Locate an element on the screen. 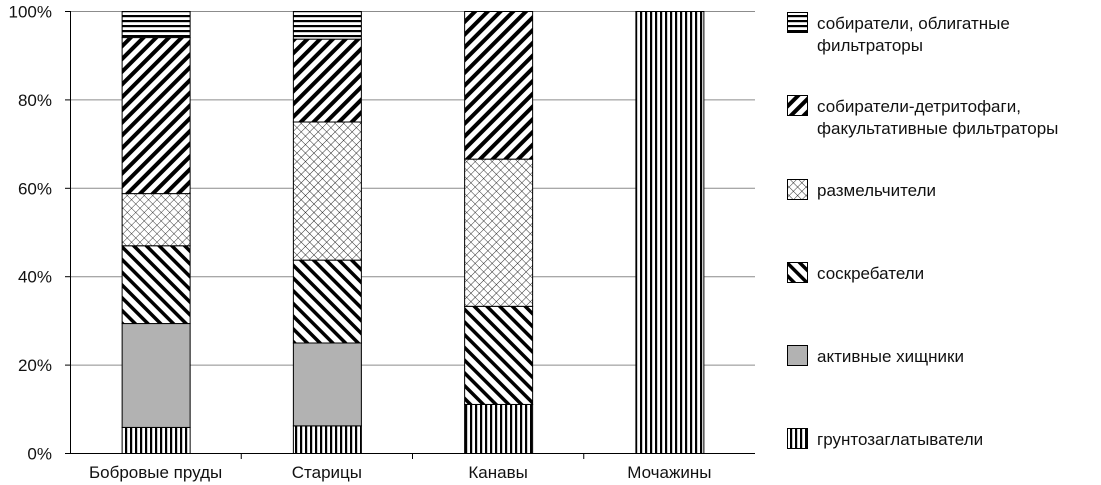 This screenshot has height=485, width=1101. legend-label-line: активные хищники is located at coordinates (890, 356).